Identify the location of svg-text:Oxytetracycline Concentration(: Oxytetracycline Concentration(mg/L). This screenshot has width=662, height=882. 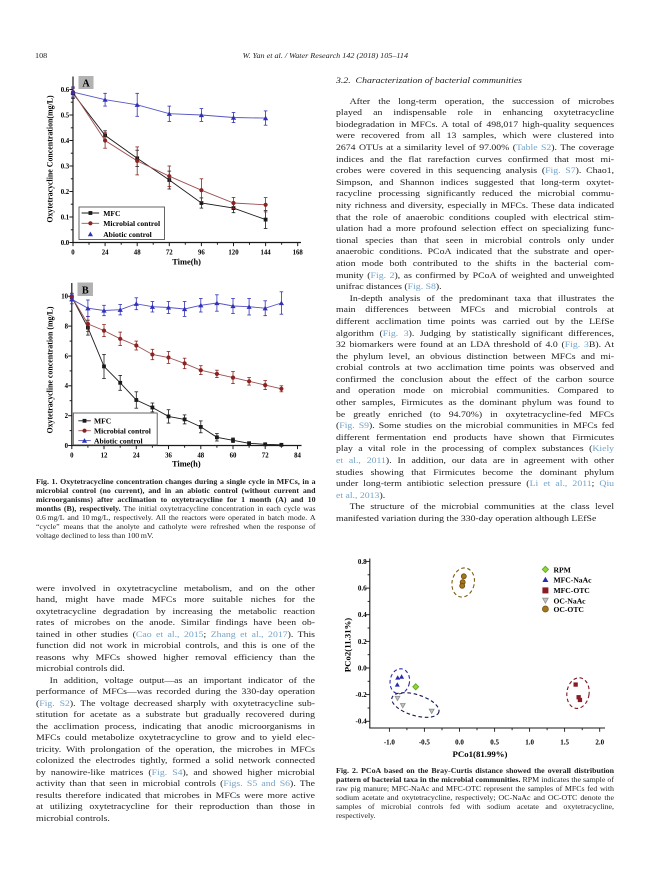
(50, 159).